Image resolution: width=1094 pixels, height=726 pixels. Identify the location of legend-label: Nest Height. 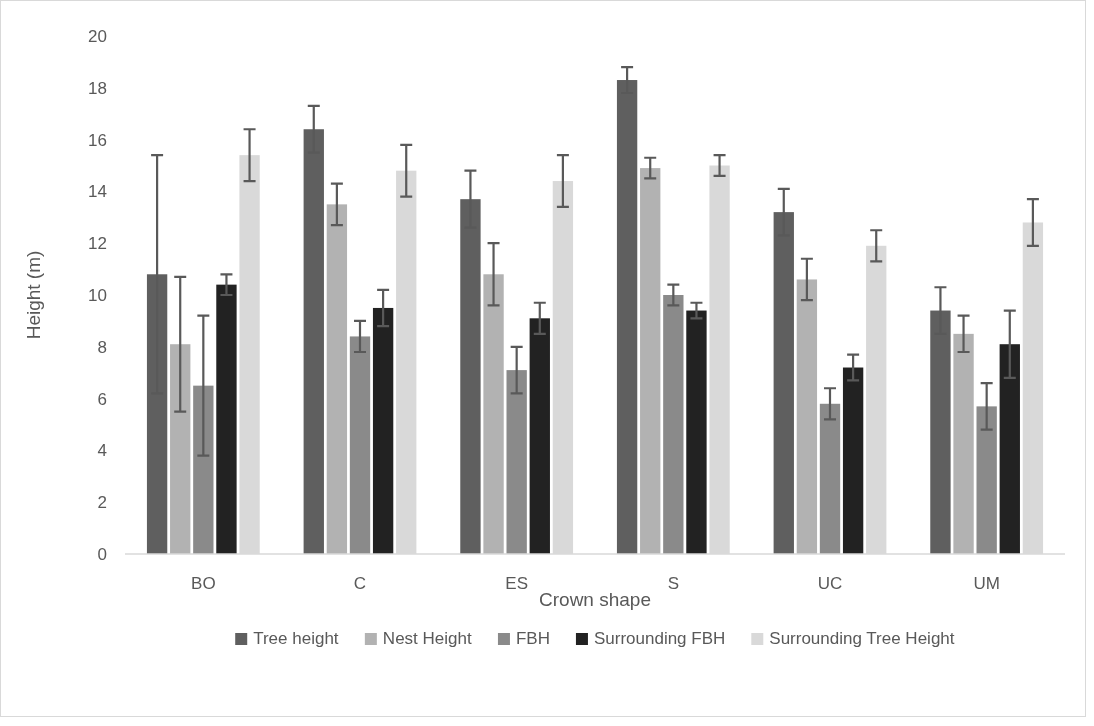
(427, 638).